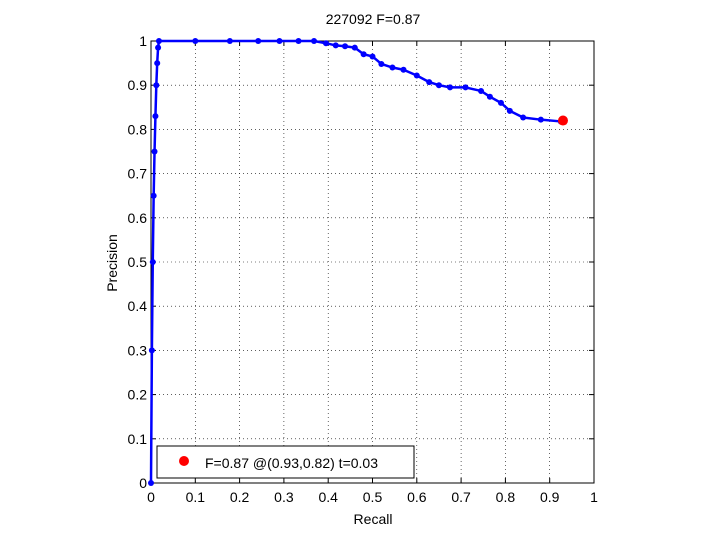 This screenshot has width=720, height=545. Describe the element at coordinates (284, 497) in the screenshot. I see `x-tick-label: 0.3` at that location.